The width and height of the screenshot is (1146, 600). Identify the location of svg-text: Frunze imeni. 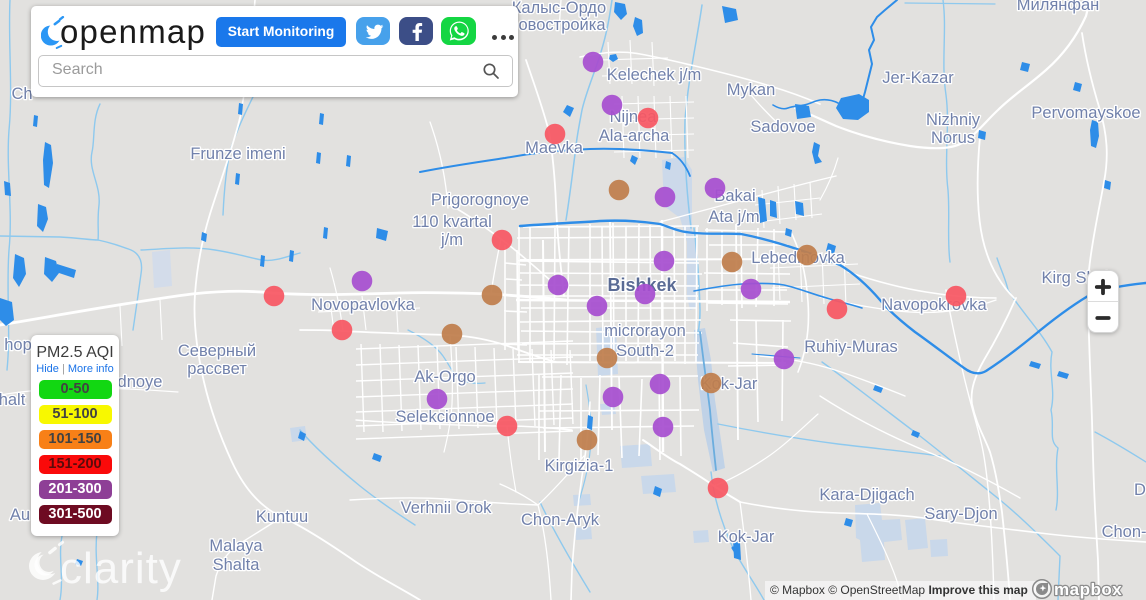
(237, 154).